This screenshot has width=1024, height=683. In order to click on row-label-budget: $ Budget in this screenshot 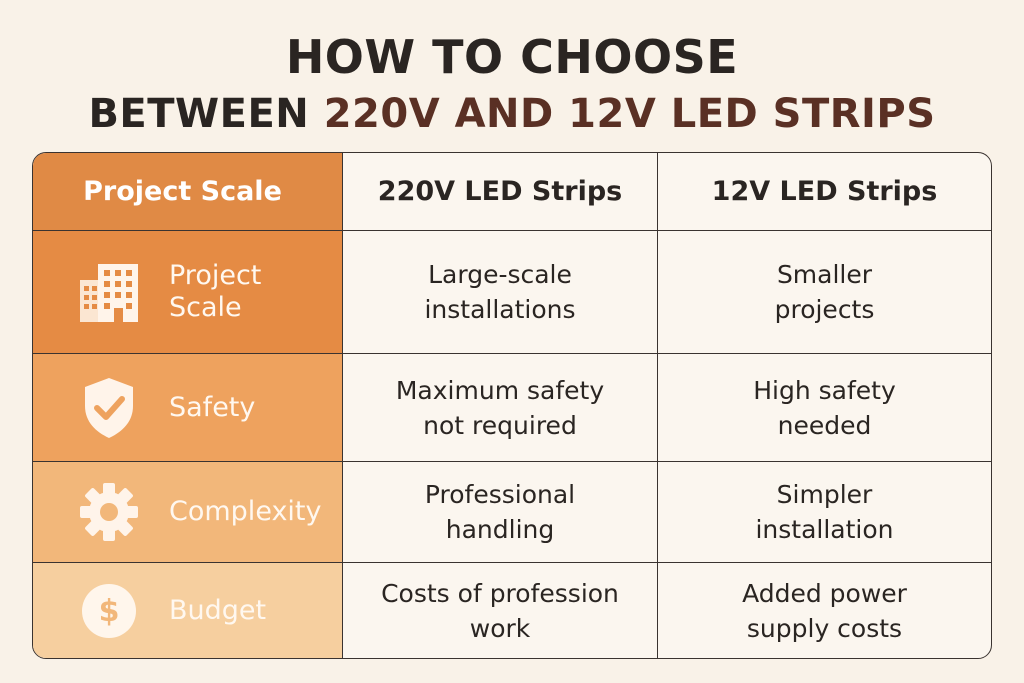, I will do `click(188, 610)`.